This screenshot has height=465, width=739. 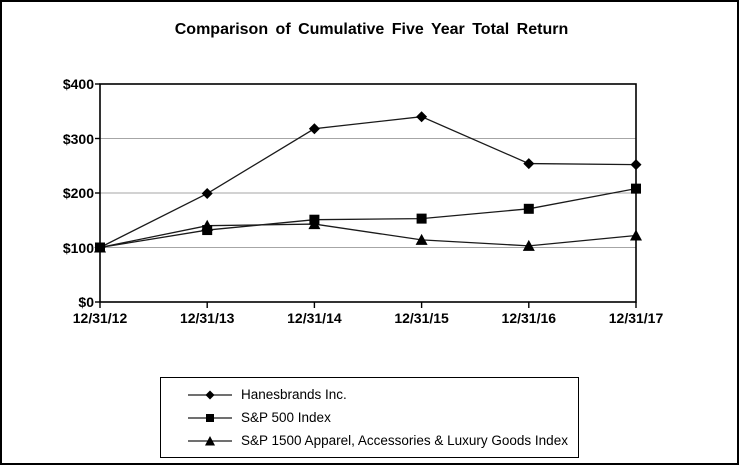 What do you see at coordinates (210, 440) in the screenshot?
I see `legend-triangle-icon` at bounding box center [210, 440].